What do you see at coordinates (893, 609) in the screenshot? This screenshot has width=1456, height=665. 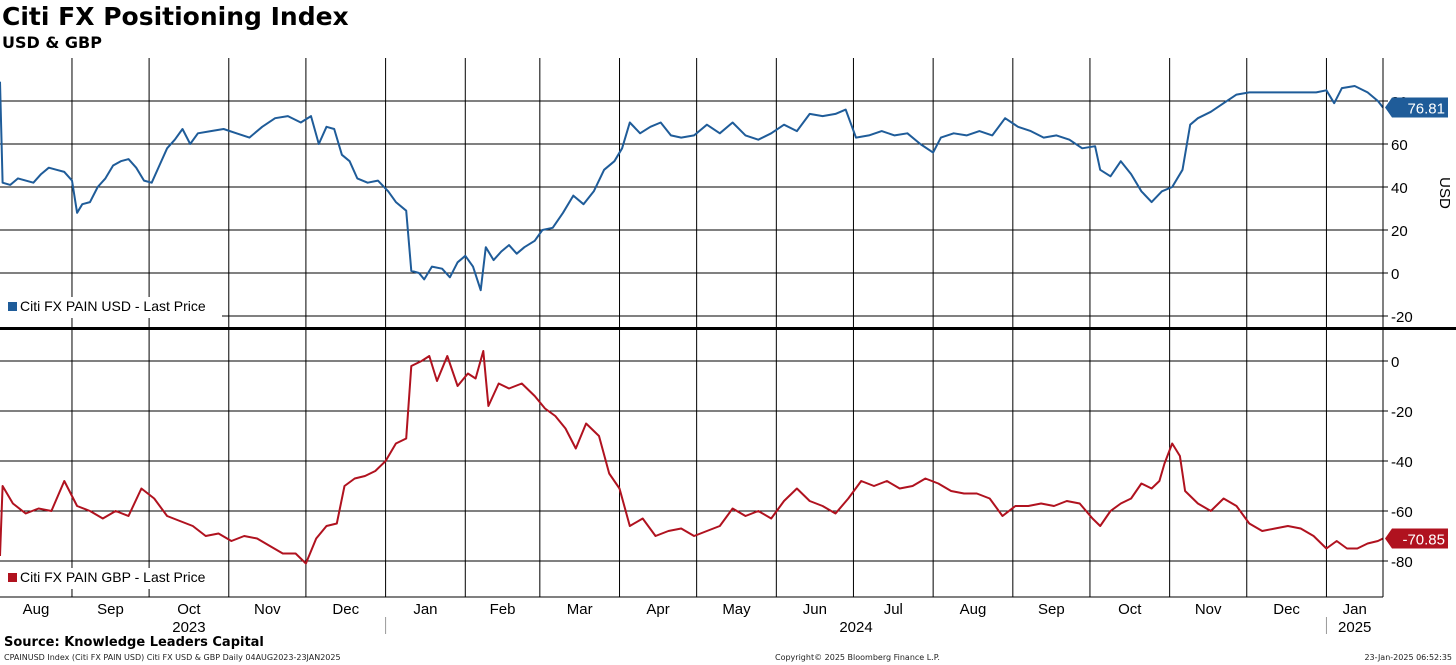 I see `x-month-label: Jul` at bounding box center [893, 609].